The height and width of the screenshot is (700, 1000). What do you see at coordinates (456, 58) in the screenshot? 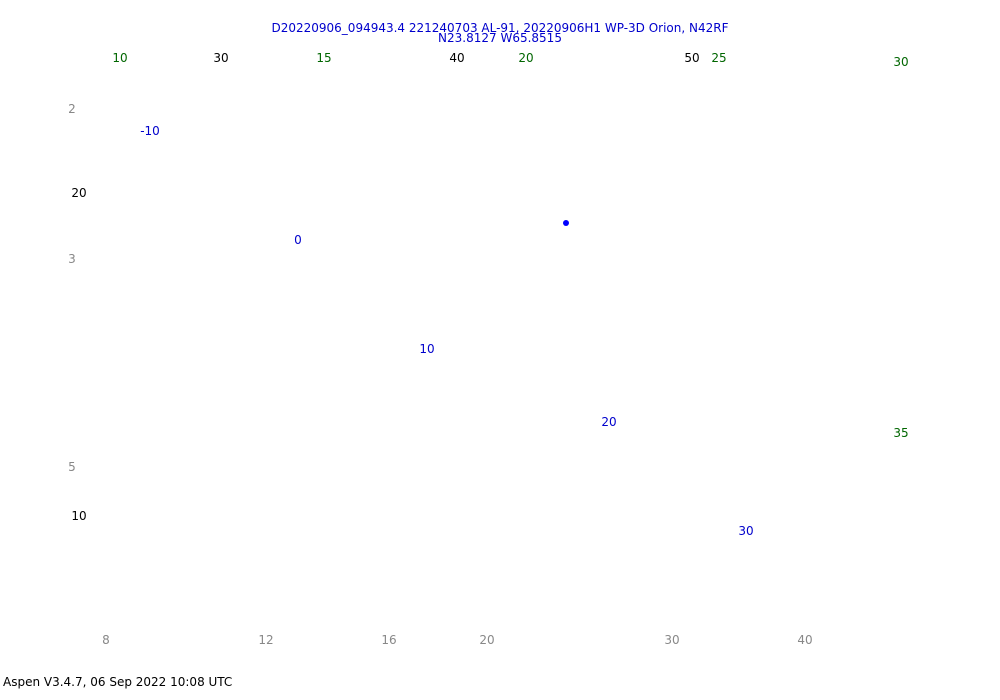
I see `dry-adiabat-label: 40` at bounding box center [456, 58].